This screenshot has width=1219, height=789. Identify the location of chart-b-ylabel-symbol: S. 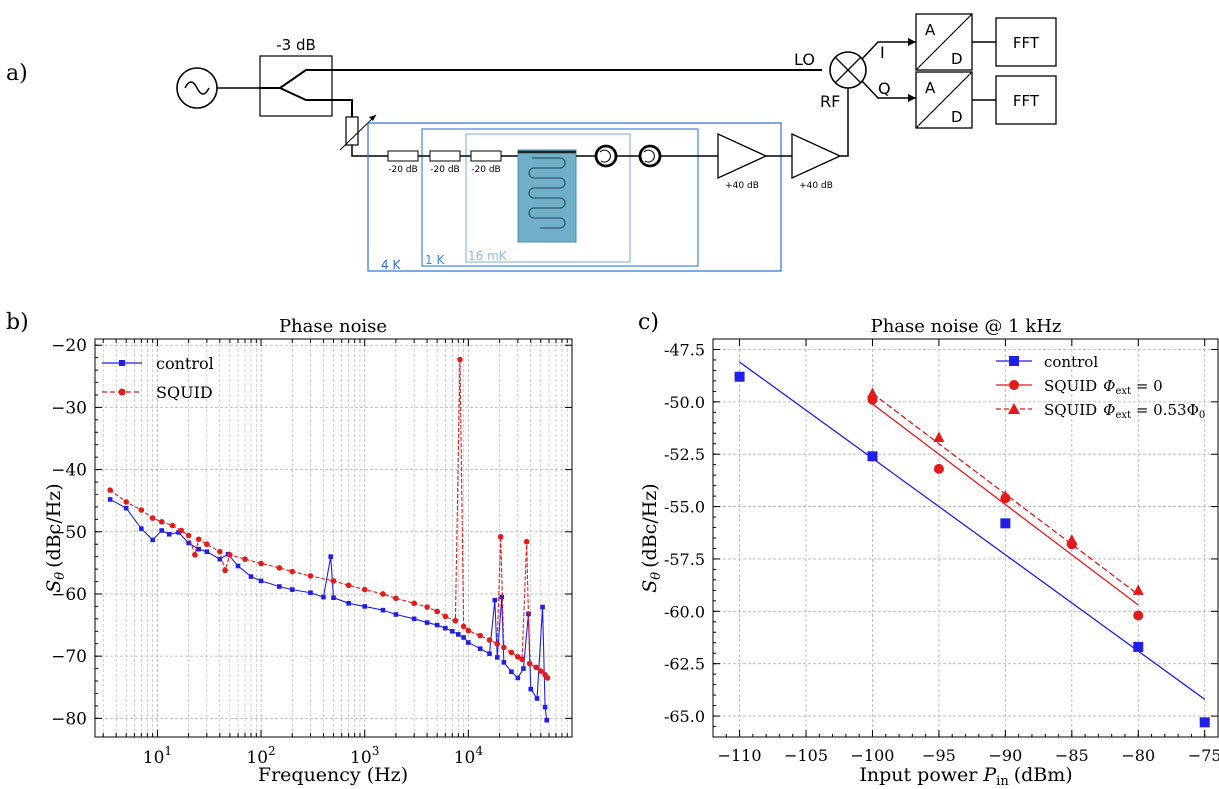
(54, 586).